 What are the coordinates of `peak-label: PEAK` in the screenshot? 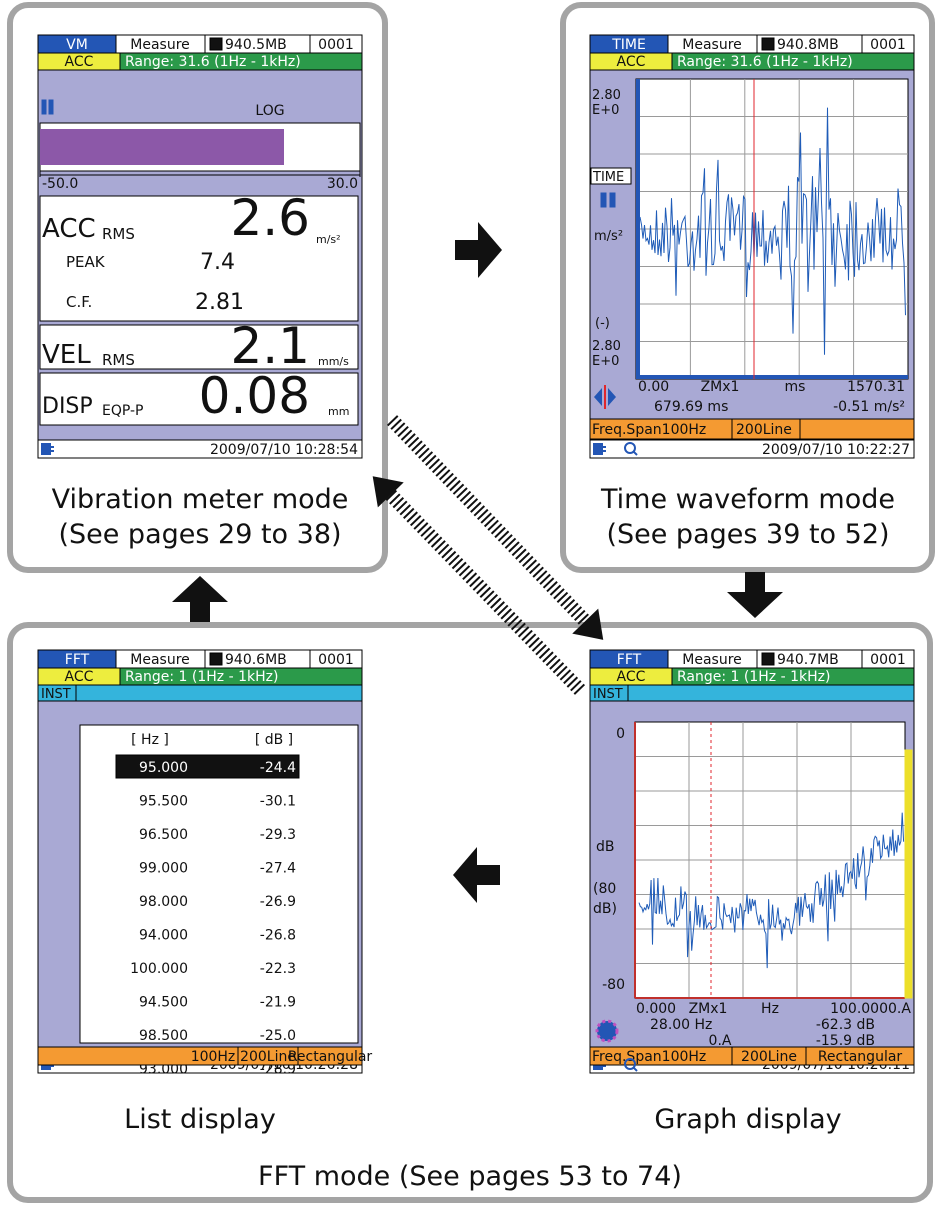 It's located at (86, 262).